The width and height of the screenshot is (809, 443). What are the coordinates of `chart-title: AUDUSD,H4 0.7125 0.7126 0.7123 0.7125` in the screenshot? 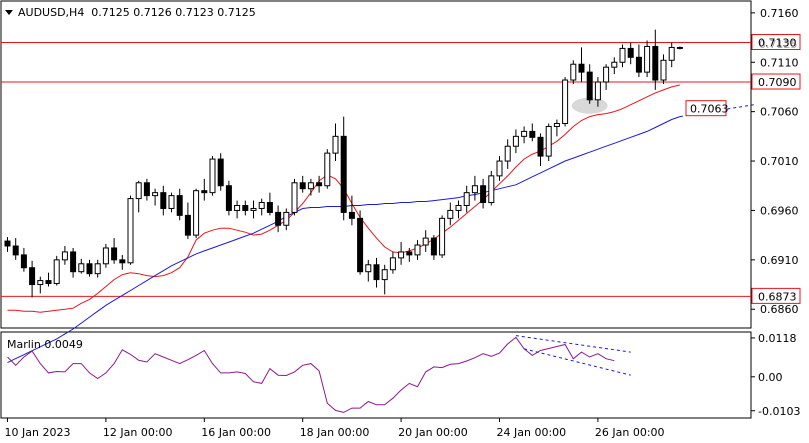 It's located at (137, 12).